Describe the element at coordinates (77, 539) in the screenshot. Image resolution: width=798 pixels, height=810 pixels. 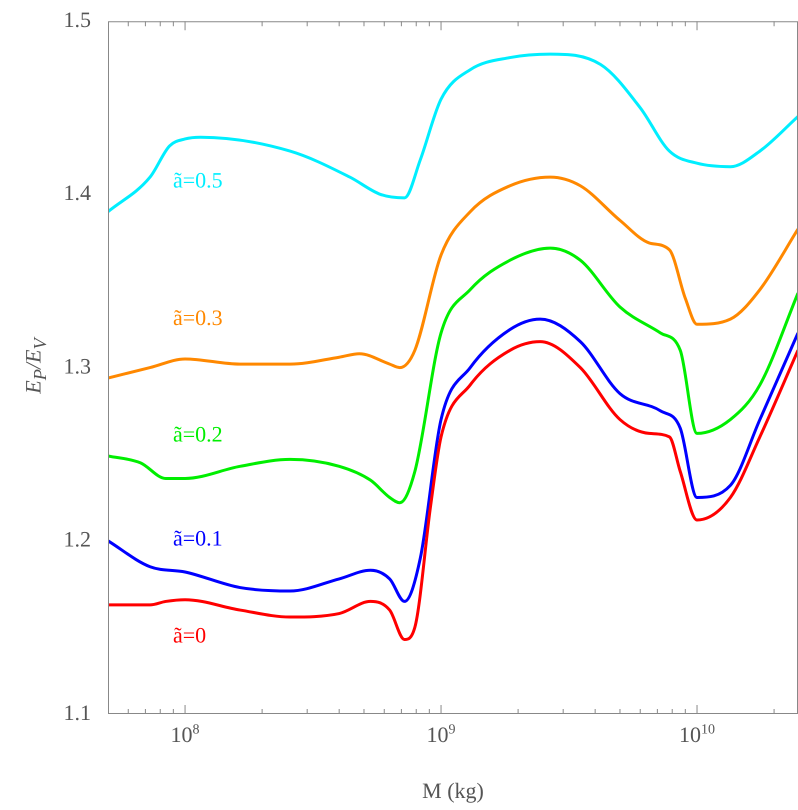
I see `y-tick-label: 1.2` at that location.